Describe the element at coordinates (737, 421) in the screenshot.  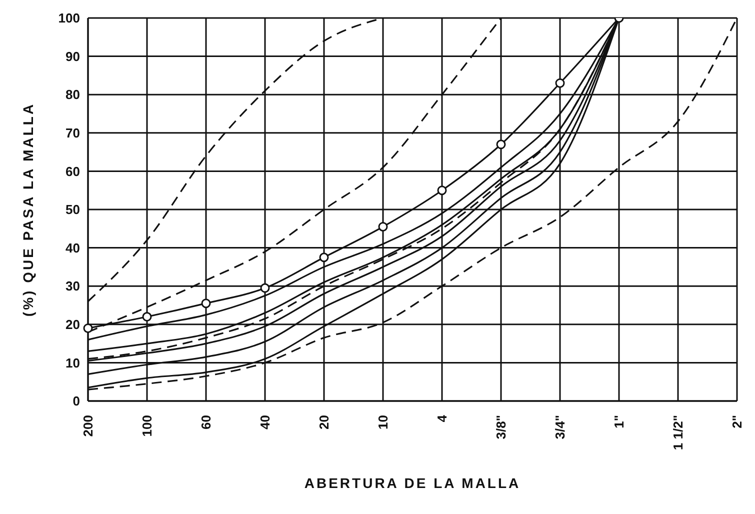
I see `x-tick-label: 2"` at that location.